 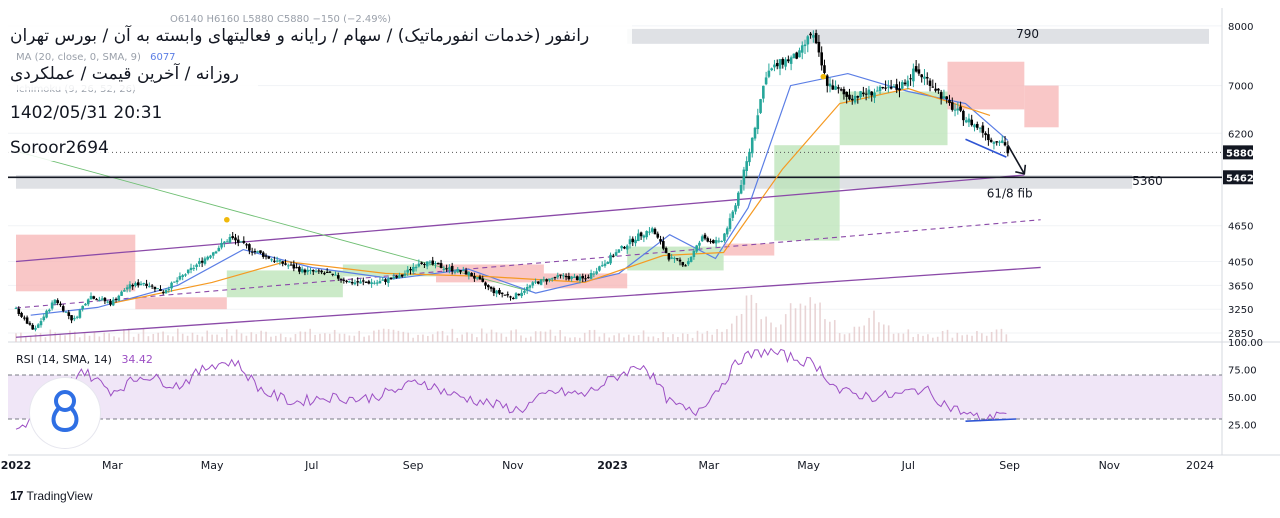 What do you see at coordinates (1238, 177) in the screenshot?
I see `marked-price-badge-bg` at bounding box center [1238, 177].